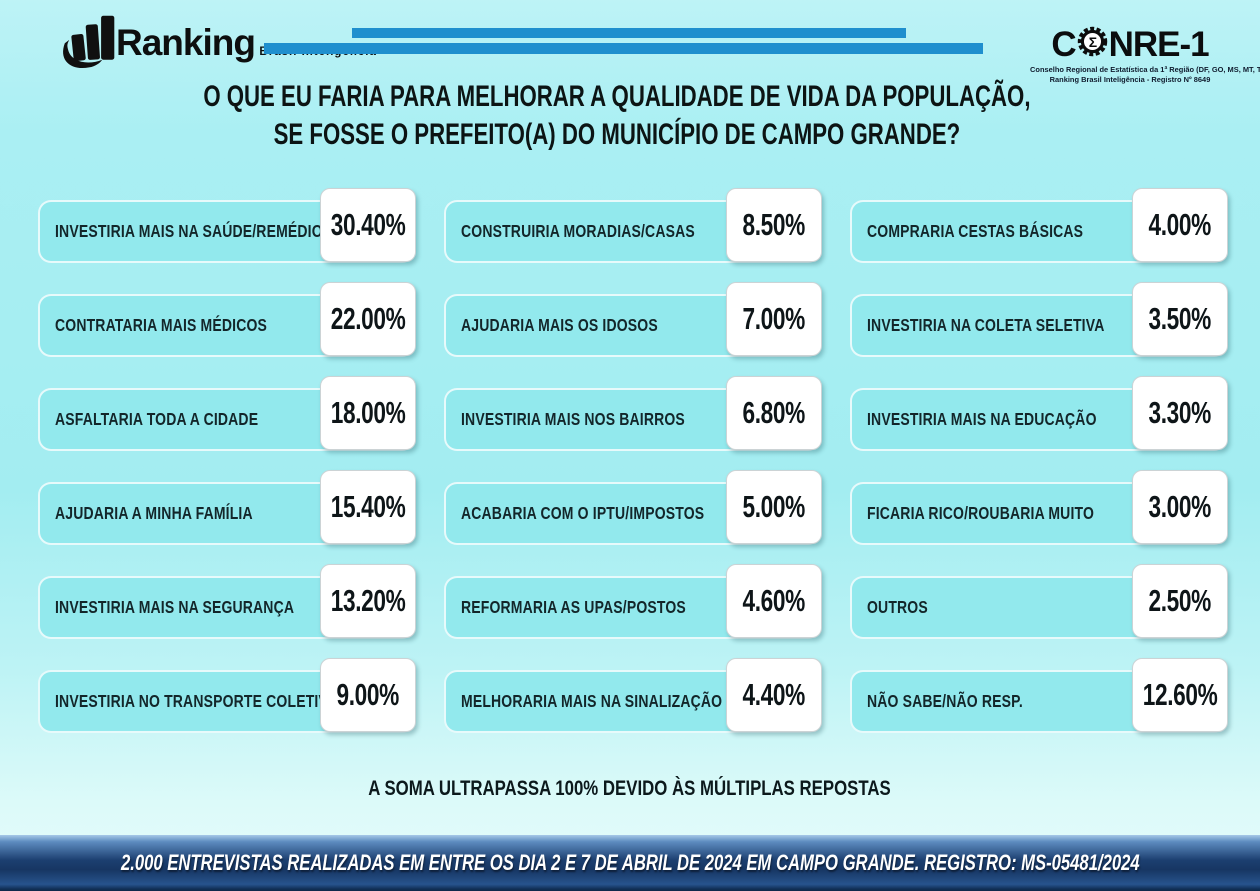 The image size is (1260, 891). I want to click on percent-value: 7.00%, so click(774, 318).